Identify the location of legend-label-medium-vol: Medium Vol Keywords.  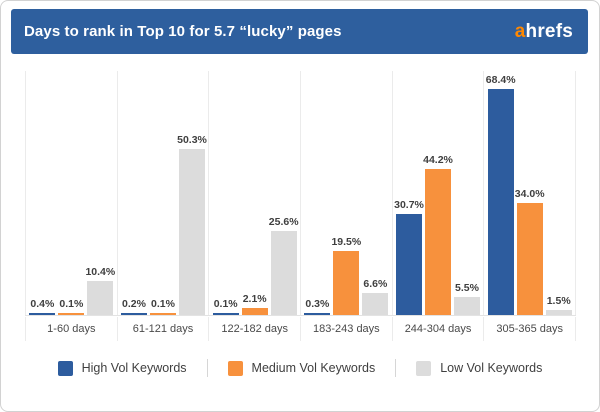
(313, 368).